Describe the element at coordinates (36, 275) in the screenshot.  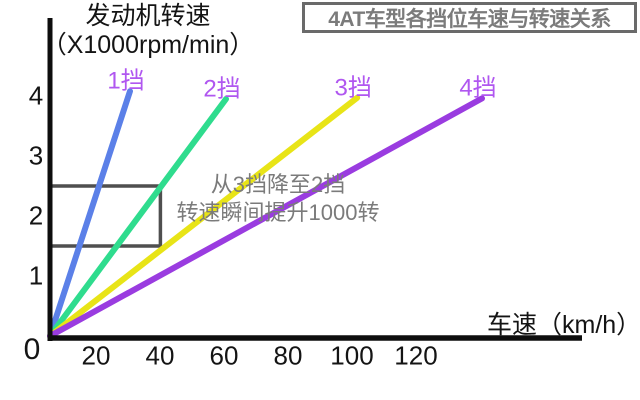
I see `y-tick-label-1: 1` at that location.